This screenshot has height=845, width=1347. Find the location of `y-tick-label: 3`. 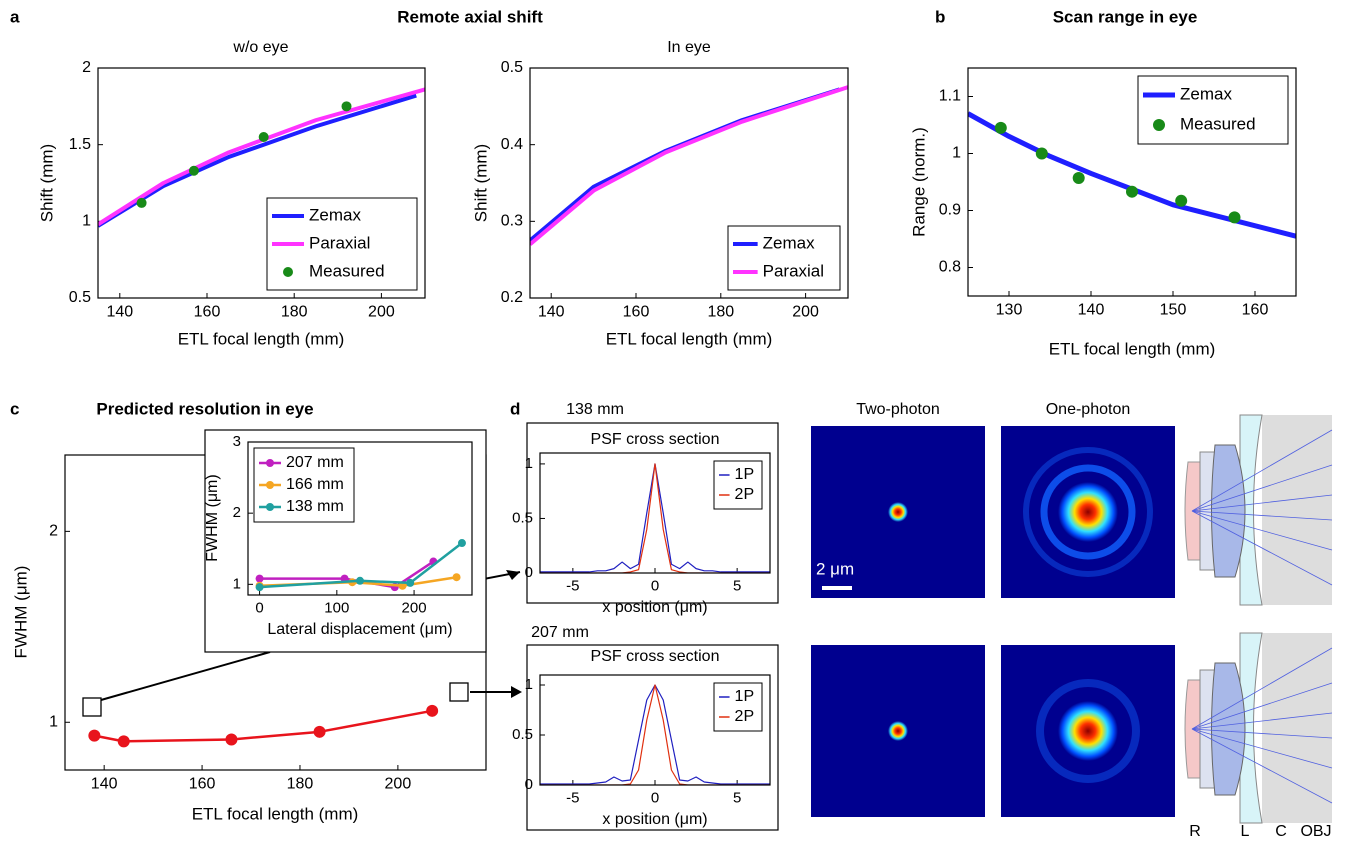

y-tick-label: 3 is located at coordinates (237, 441).